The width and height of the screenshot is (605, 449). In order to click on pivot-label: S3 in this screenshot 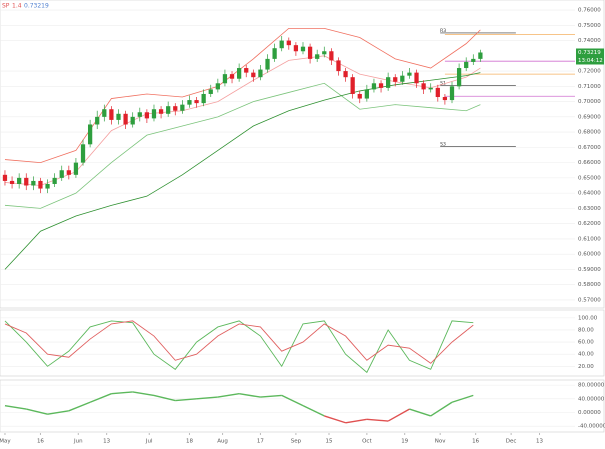, I will do `click(443, 145)`.